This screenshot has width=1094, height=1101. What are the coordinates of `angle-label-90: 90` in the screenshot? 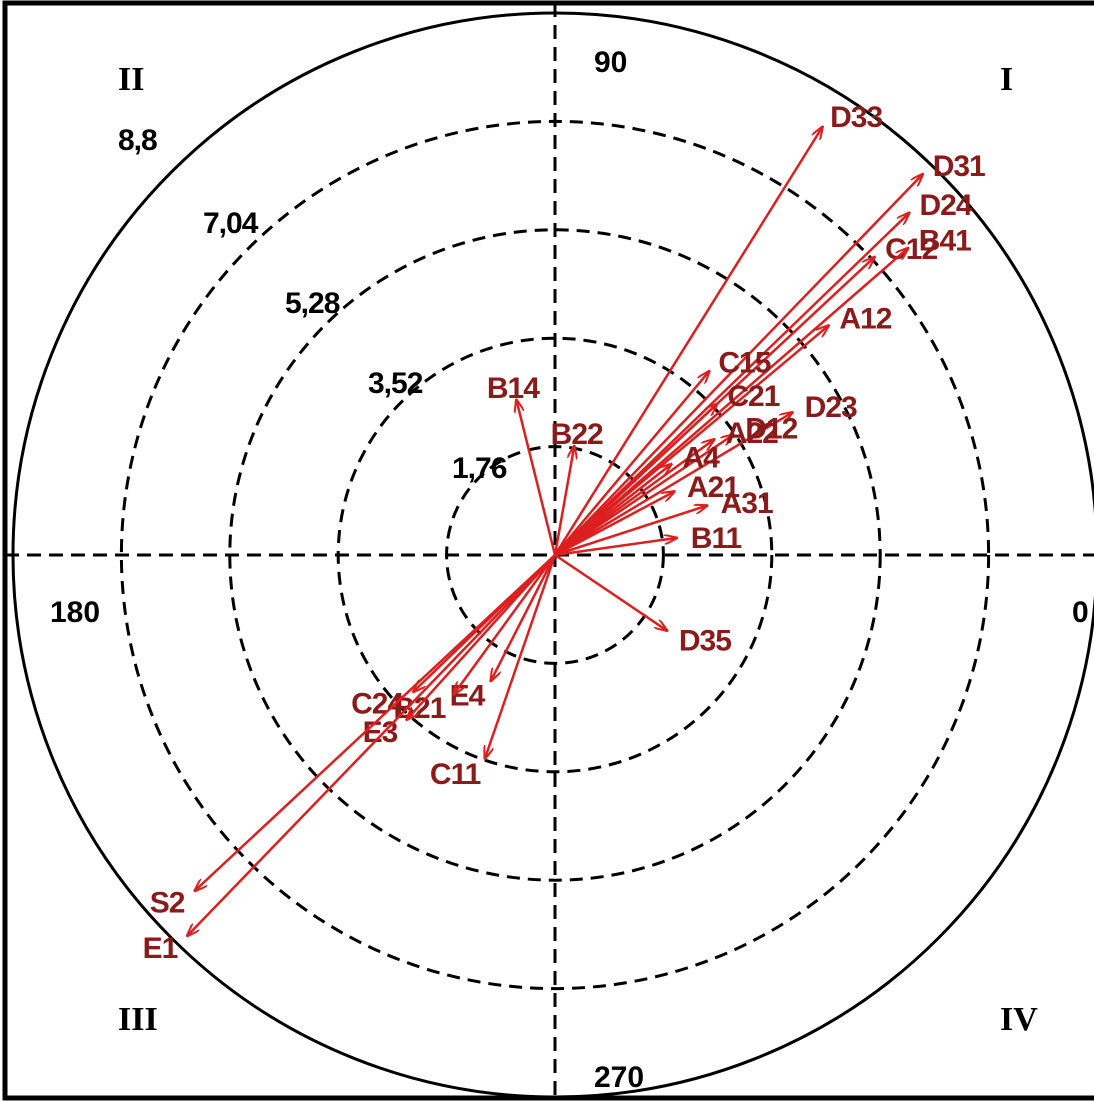 It's located at (610, 62).